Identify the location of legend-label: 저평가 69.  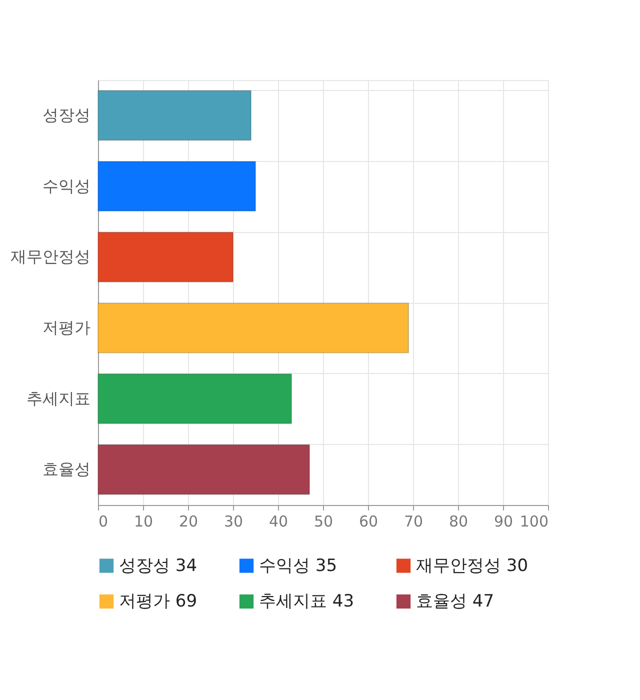
(158, 602).